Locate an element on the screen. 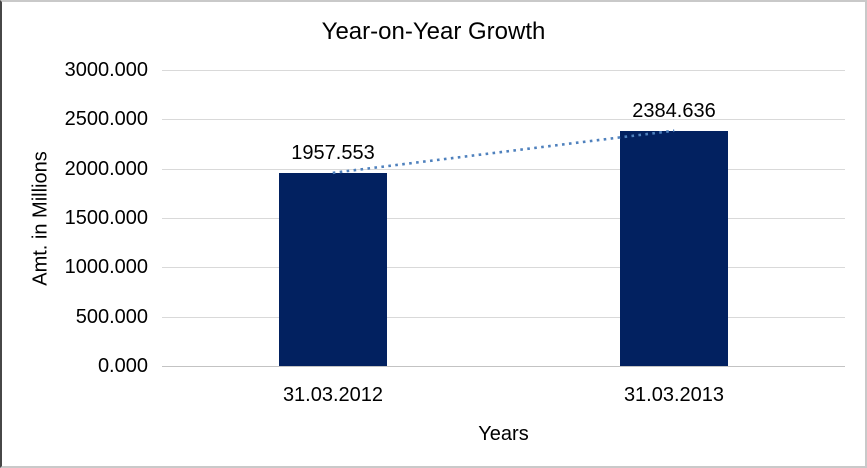  y-tick-label: 3000.000 is located at coordinates (106, 70).